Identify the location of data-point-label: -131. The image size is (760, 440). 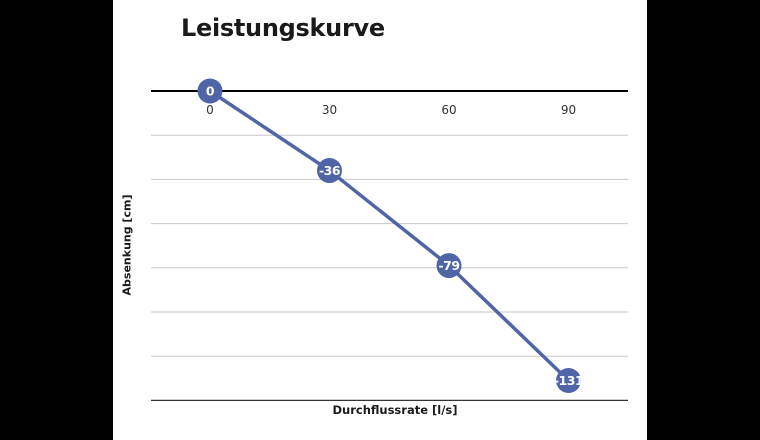
(568, 380).